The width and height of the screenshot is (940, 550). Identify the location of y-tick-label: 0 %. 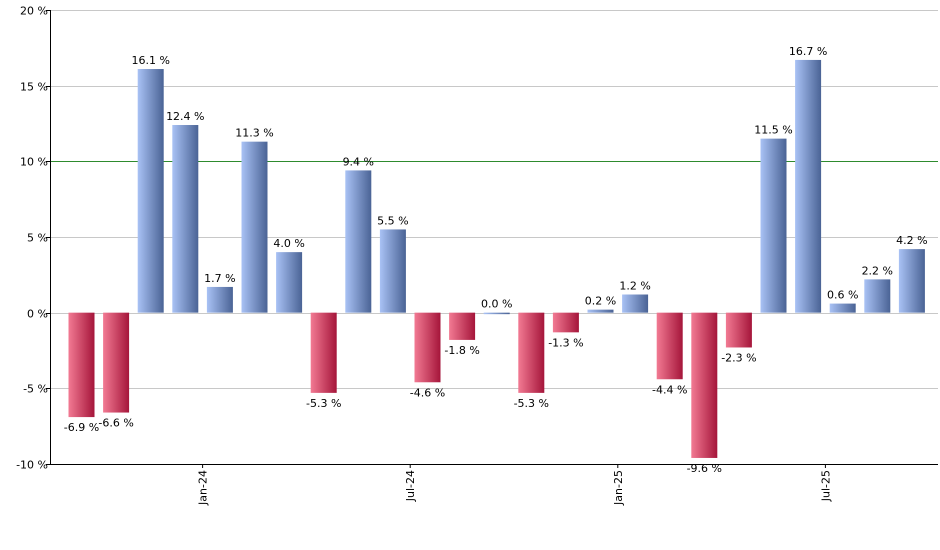
(37, 314).